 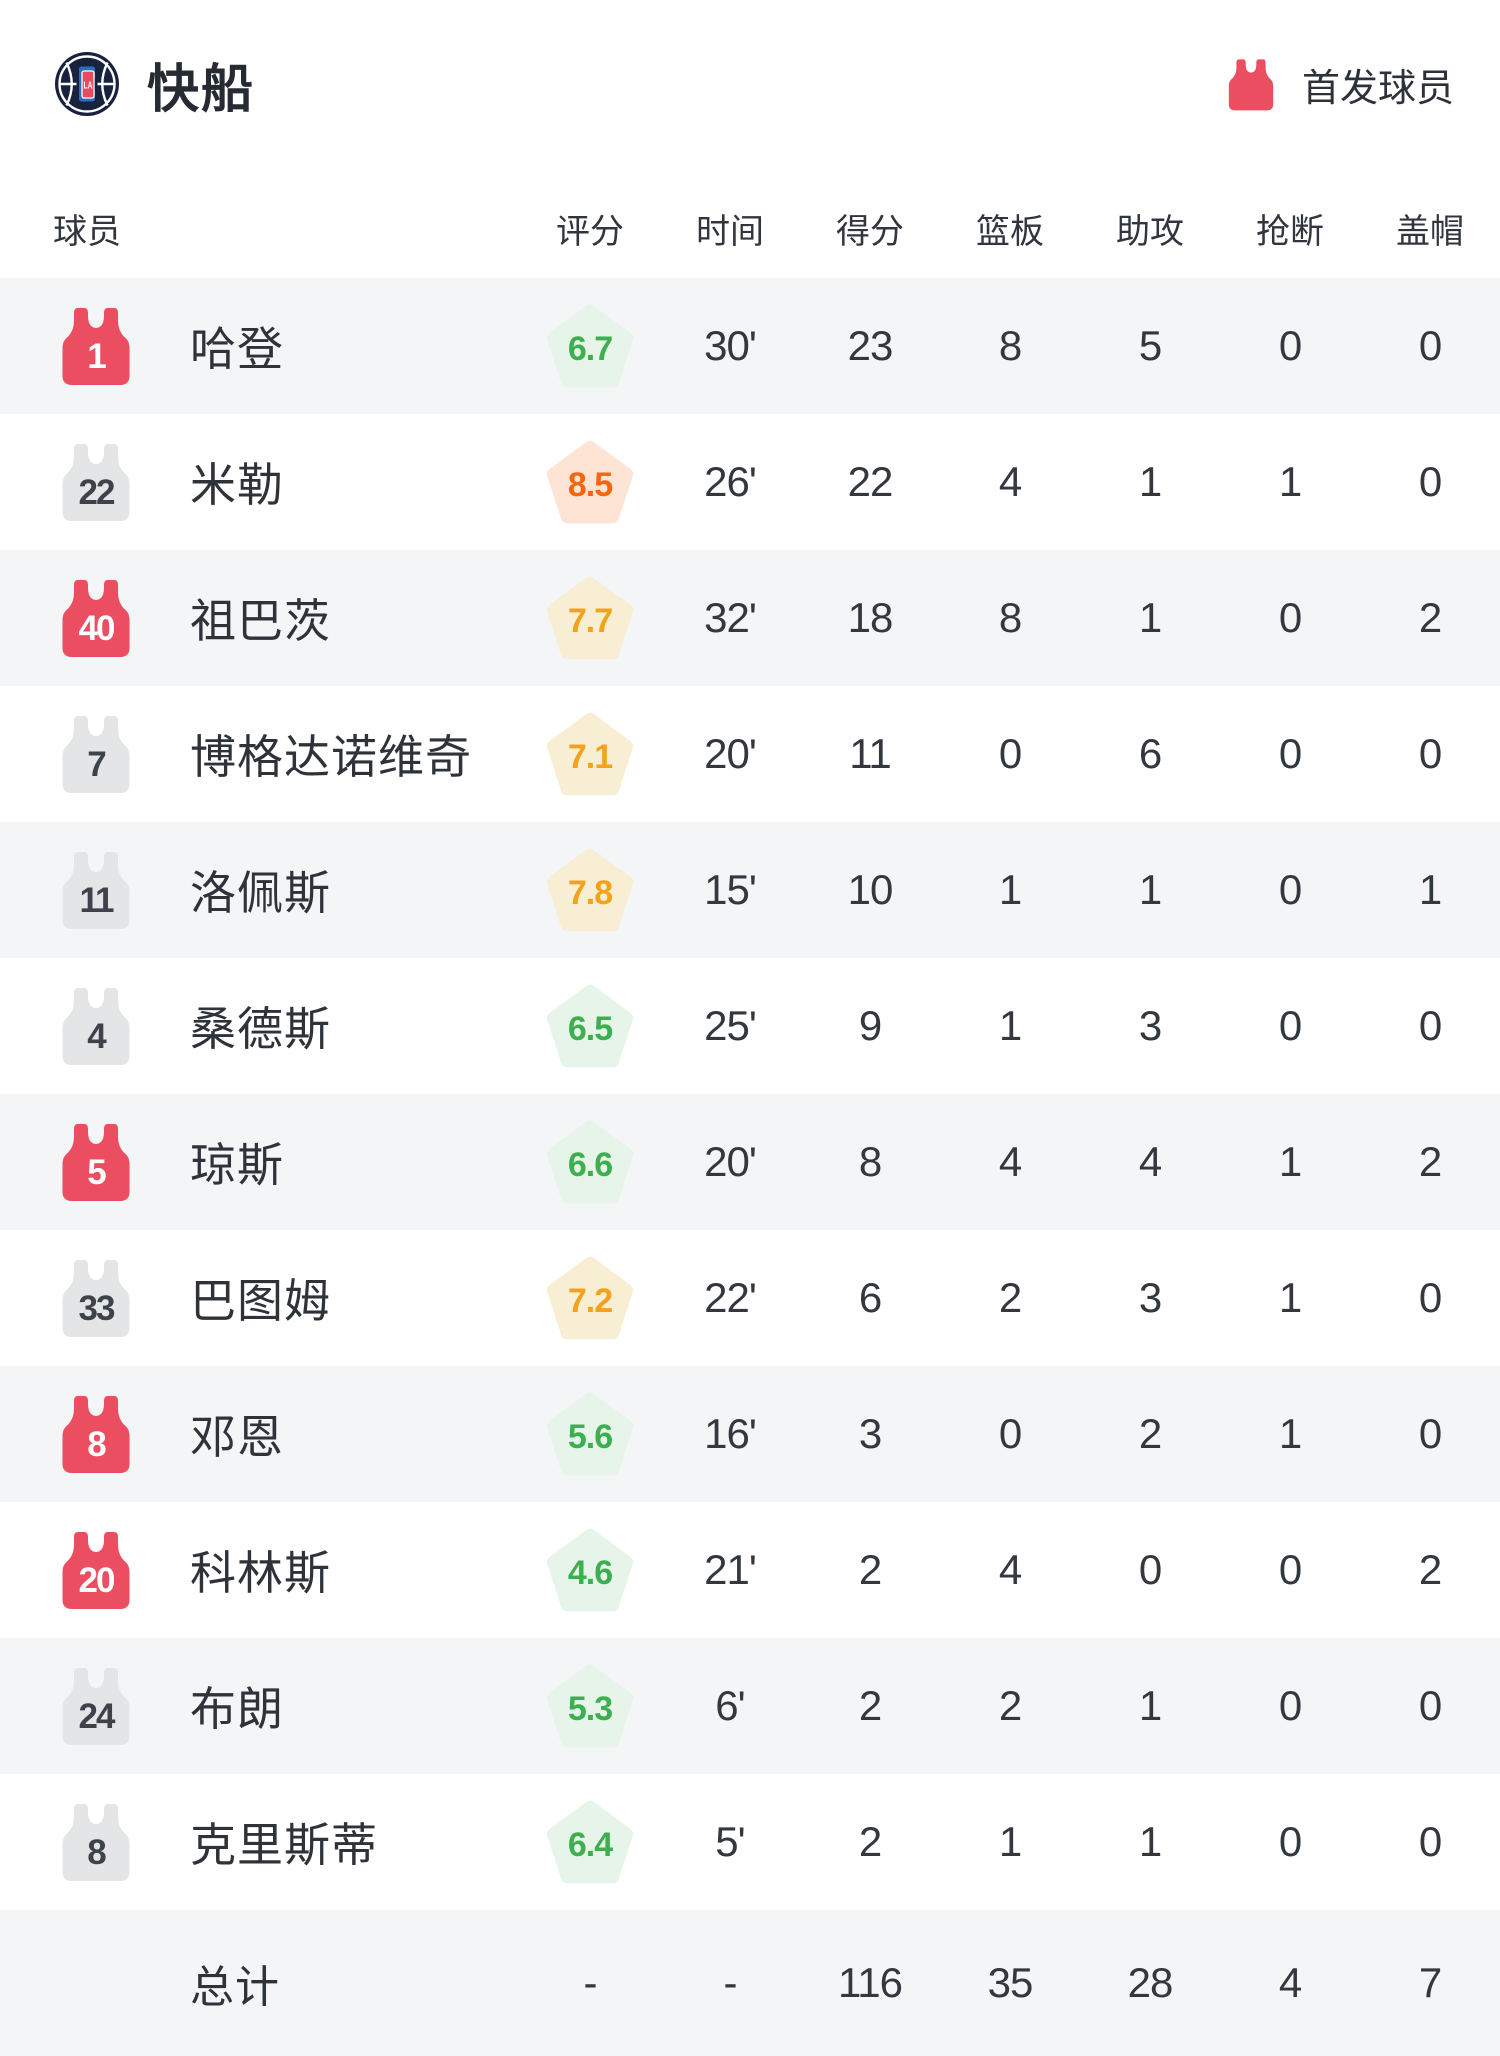 I want to click on jersey-icon: 20, so click(x=96, y=1570).